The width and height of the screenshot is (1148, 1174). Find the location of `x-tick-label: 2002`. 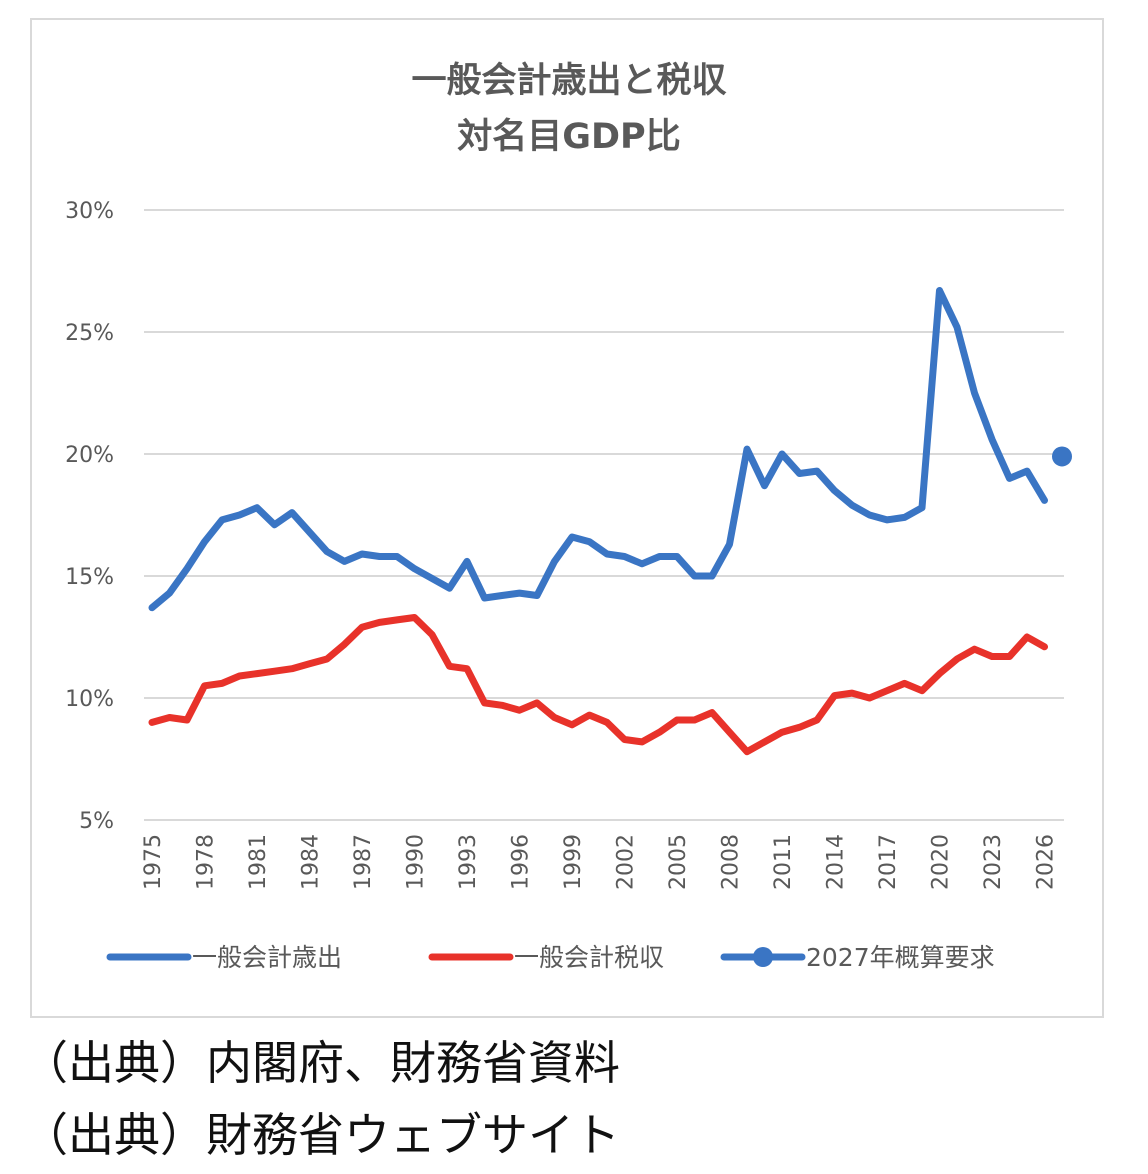

x-tick-label: 2002 is located at coordinates (626, 862).